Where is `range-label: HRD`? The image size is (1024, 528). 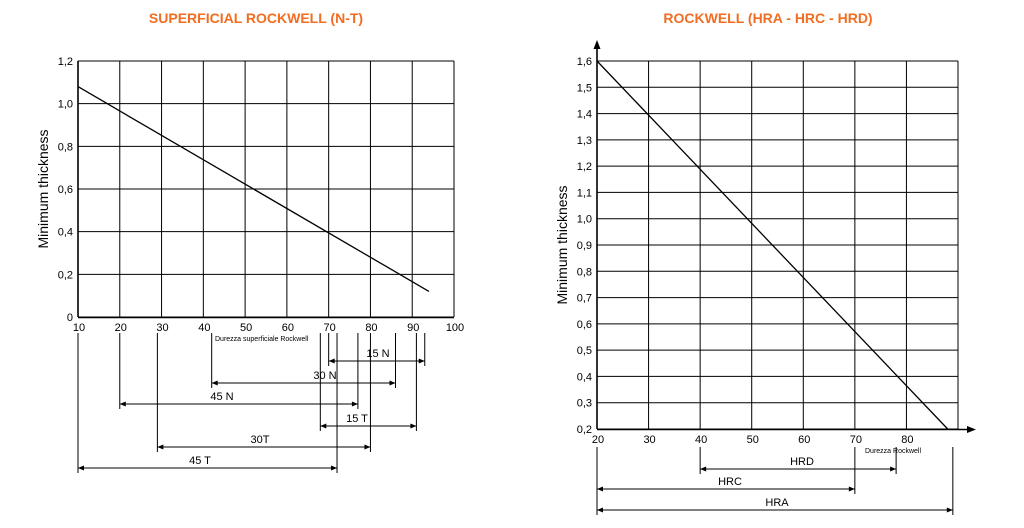 range-label: HRD is located at coordinates (802, 462).